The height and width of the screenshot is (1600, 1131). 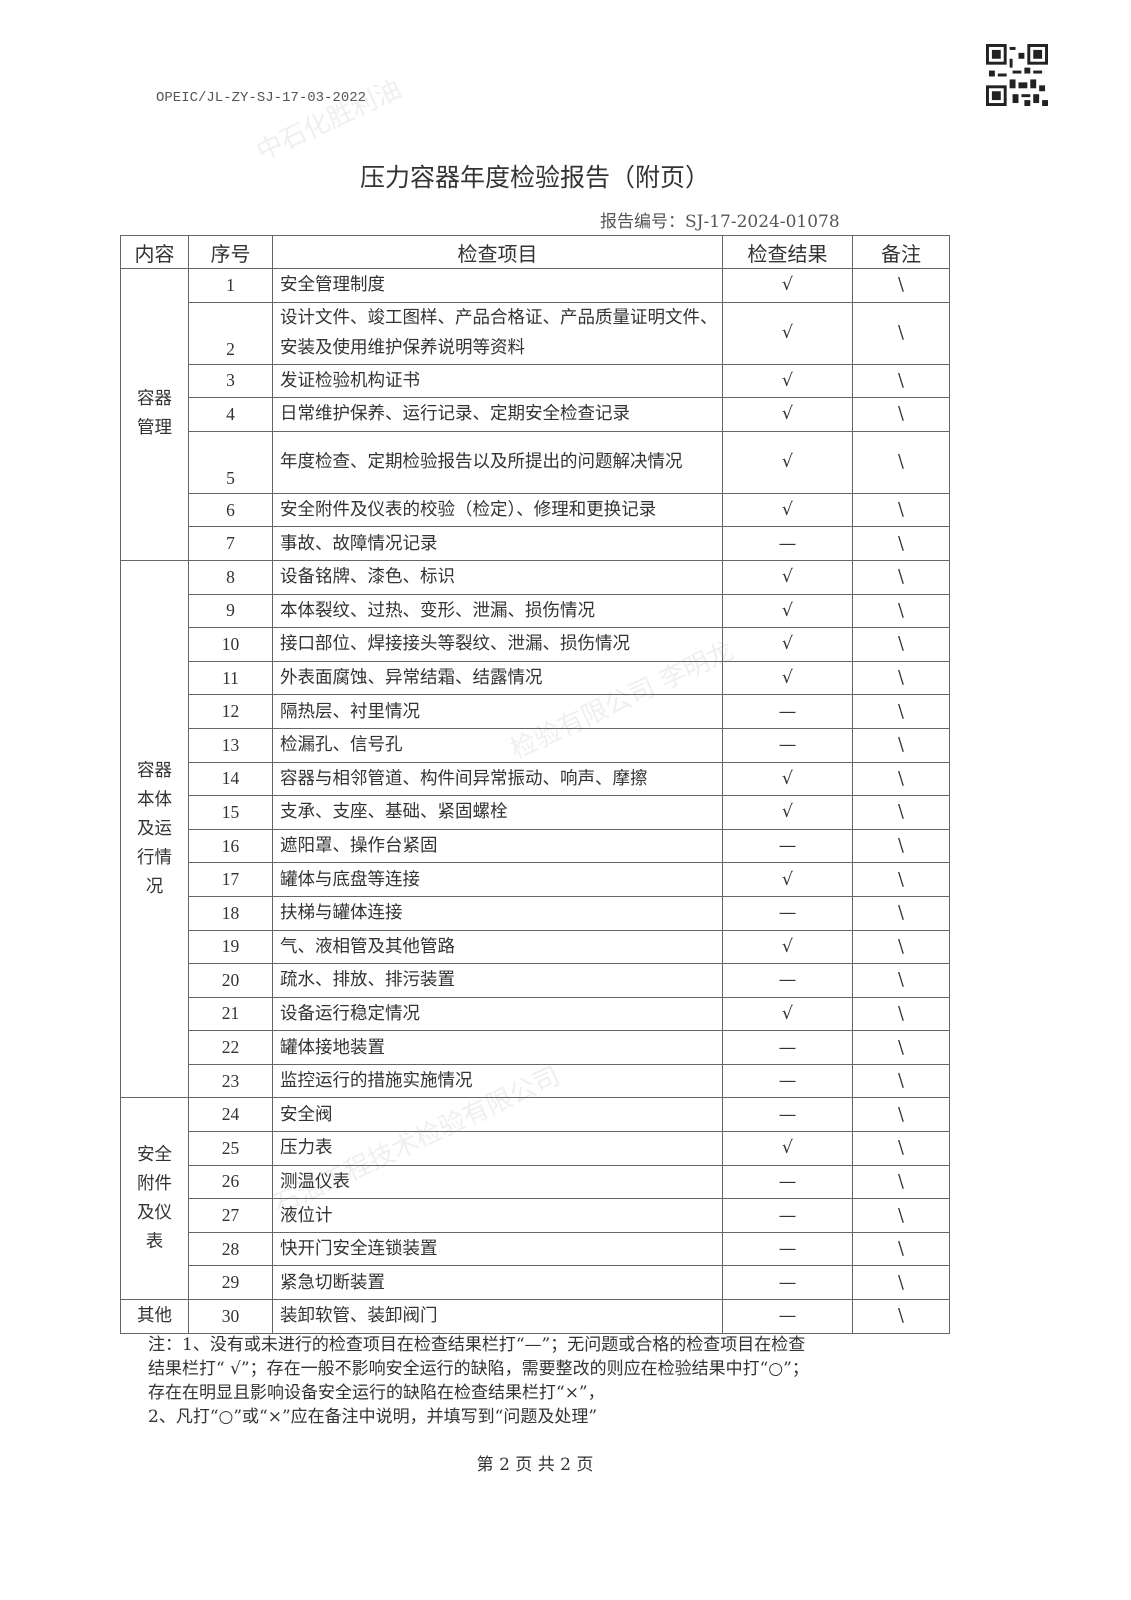 What do you see at coordinates (497, 711) in the screenshot?
I see `item-name: 隔热层、衬里情况` at bounding box center [497, 711].